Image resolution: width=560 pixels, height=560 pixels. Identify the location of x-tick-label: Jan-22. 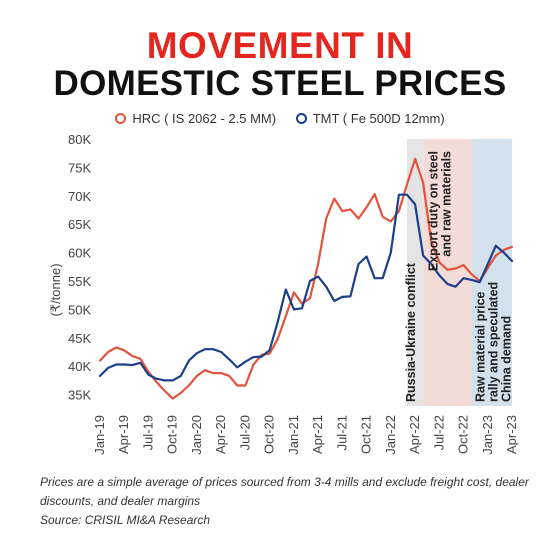
(390, 435).